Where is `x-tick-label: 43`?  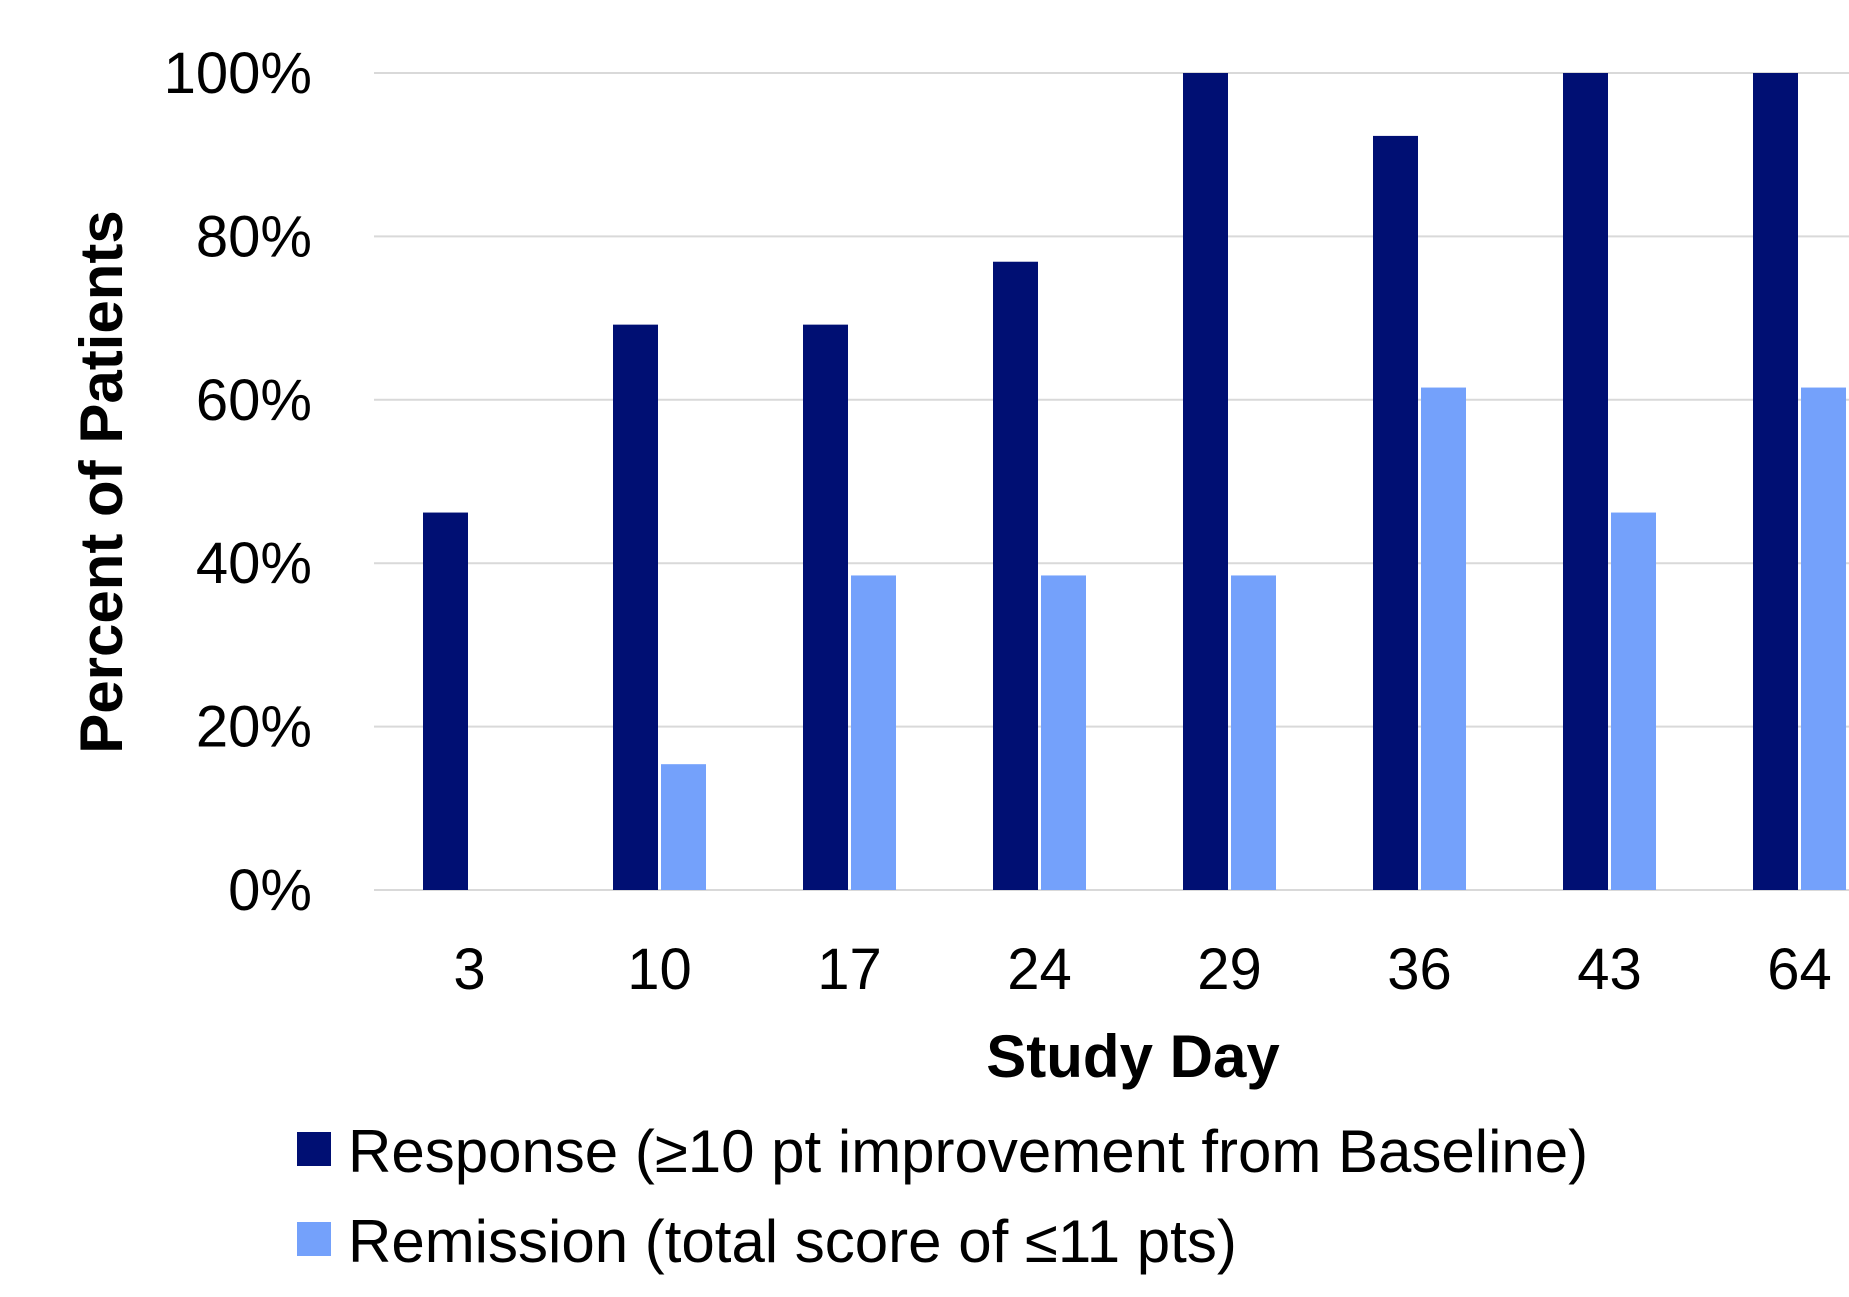 x-tick-label: 43 is located at coordinates (1609, 969).